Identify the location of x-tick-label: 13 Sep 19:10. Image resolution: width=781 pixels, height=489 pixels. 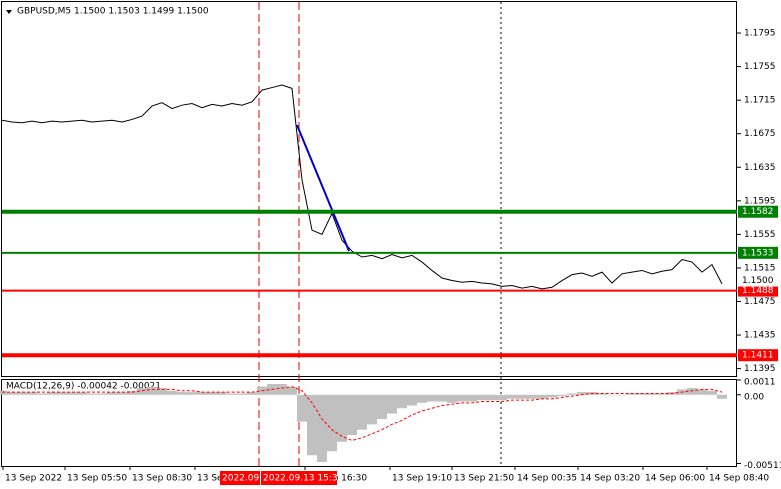
(422, 479).